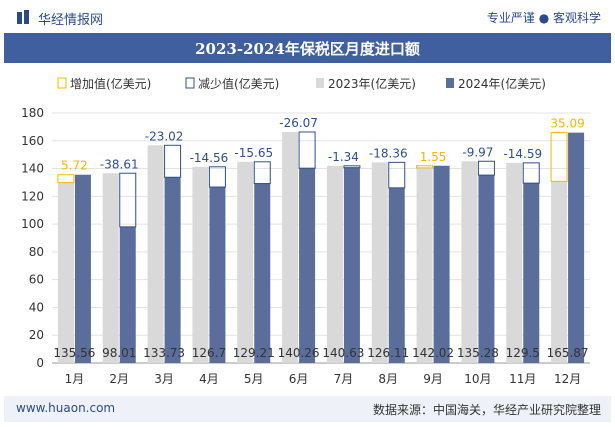 The height and width of the screenshot is (427, 615). Describe the element at coordinates (36, 280) in the screenshot. I see `y-tick-label: 60` at that location.